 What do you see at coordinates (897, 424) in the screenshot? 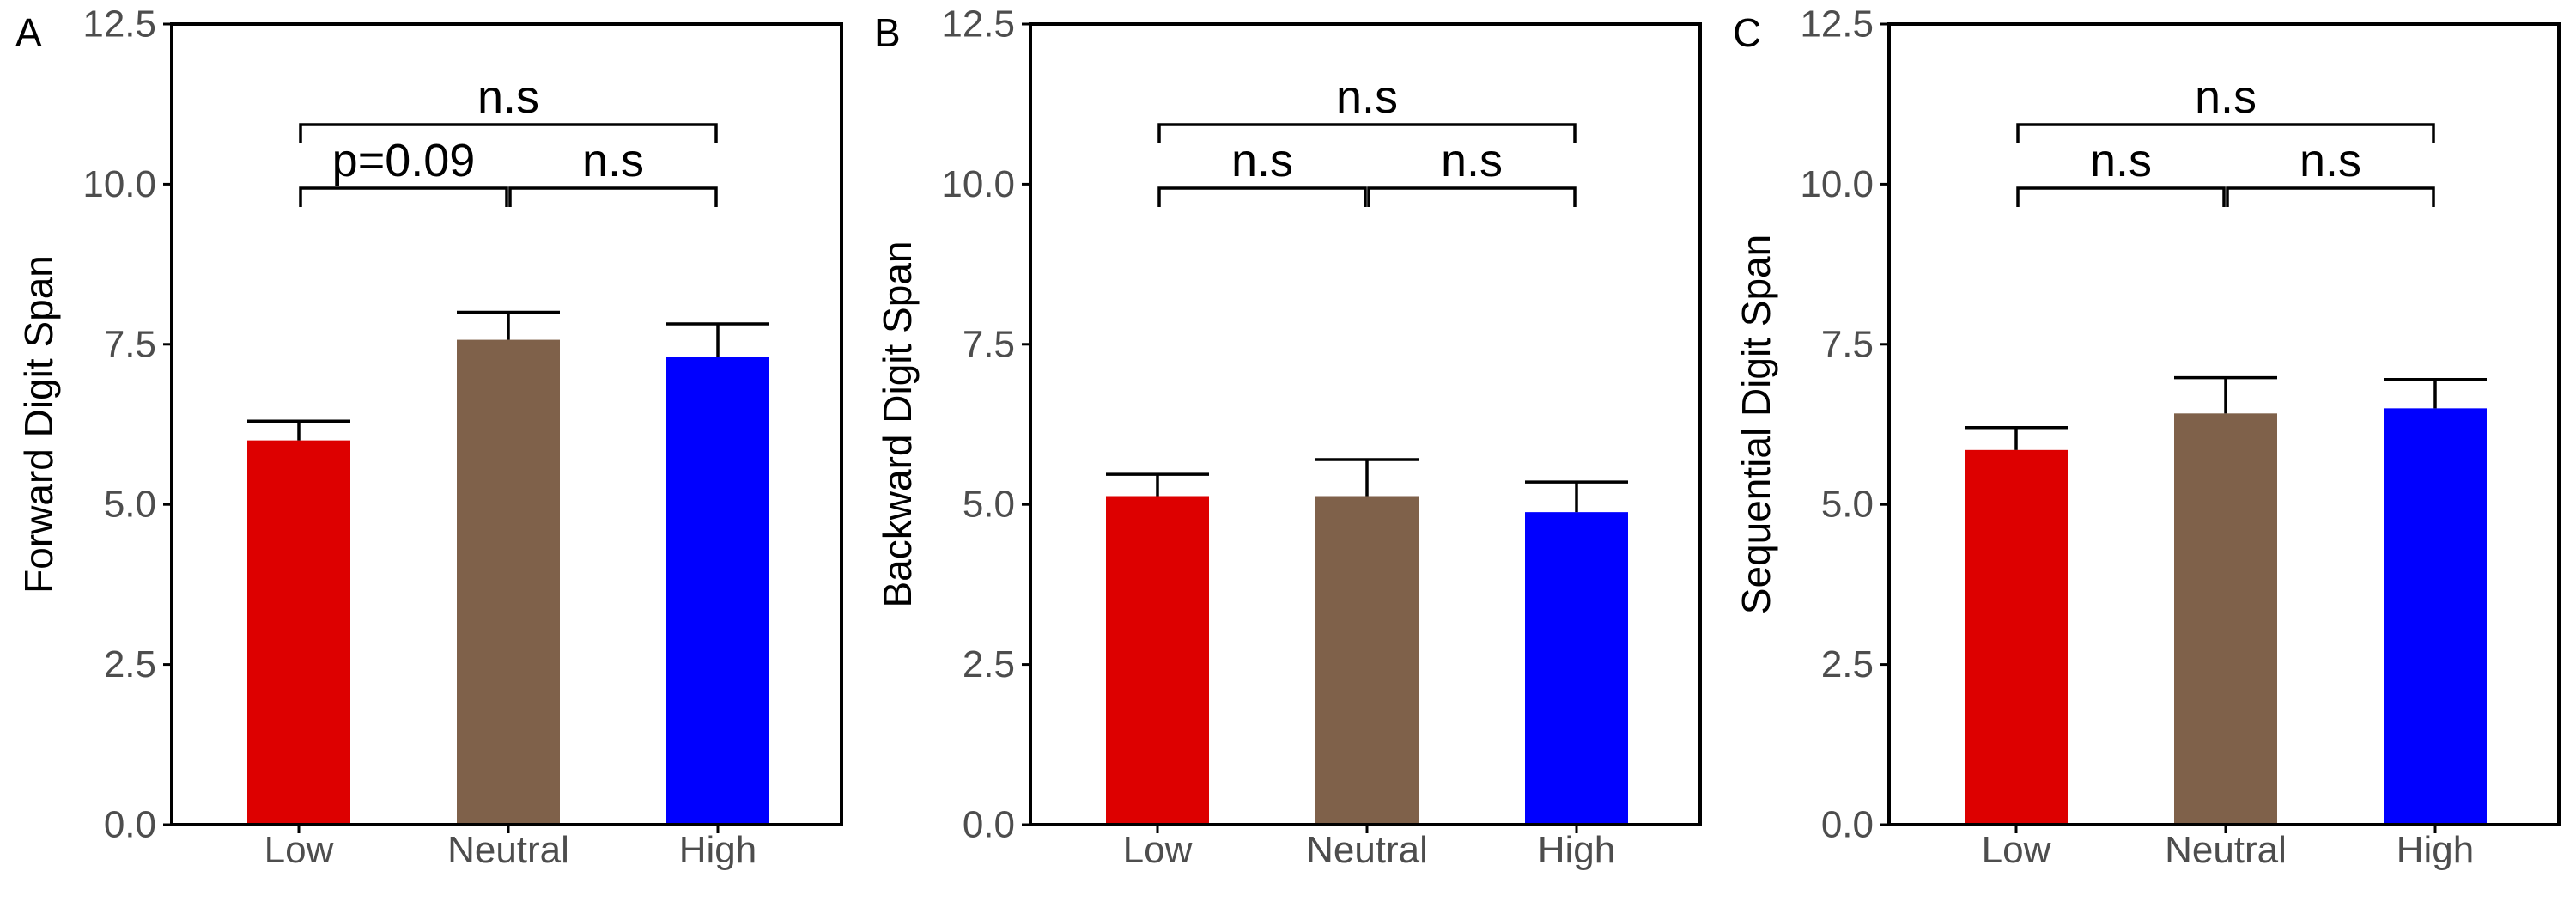
I see `y-axis-title: Backward Digit Span` at bounding box center [897, 424].